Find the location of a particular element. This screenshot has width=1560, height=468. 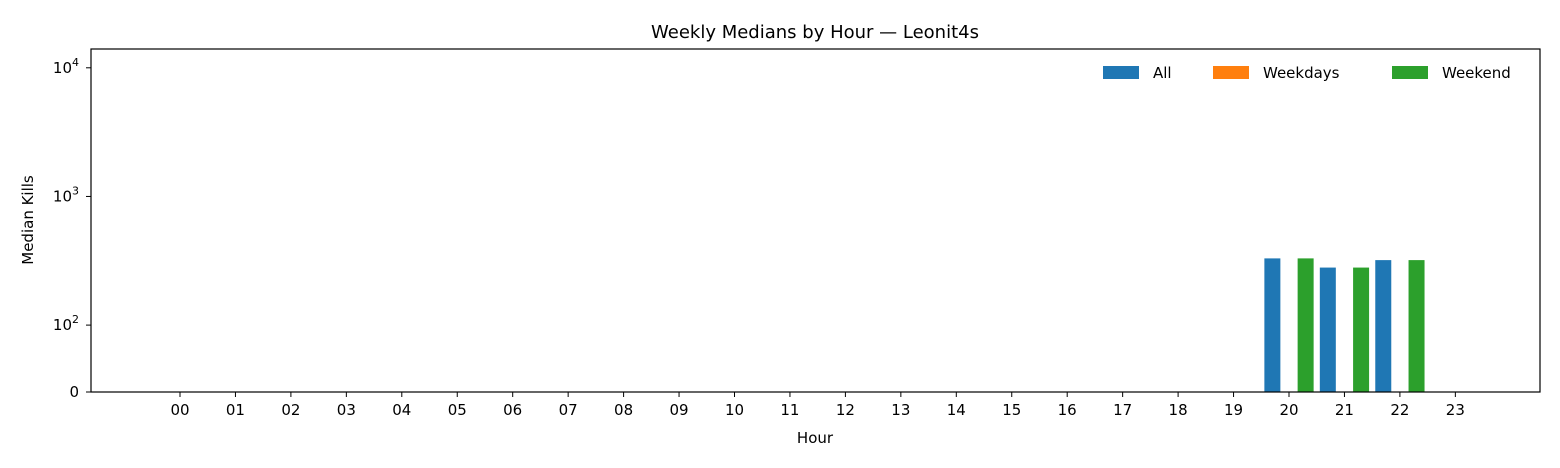

legend-swatch-weekdays is located at coordinates (1231, 72).